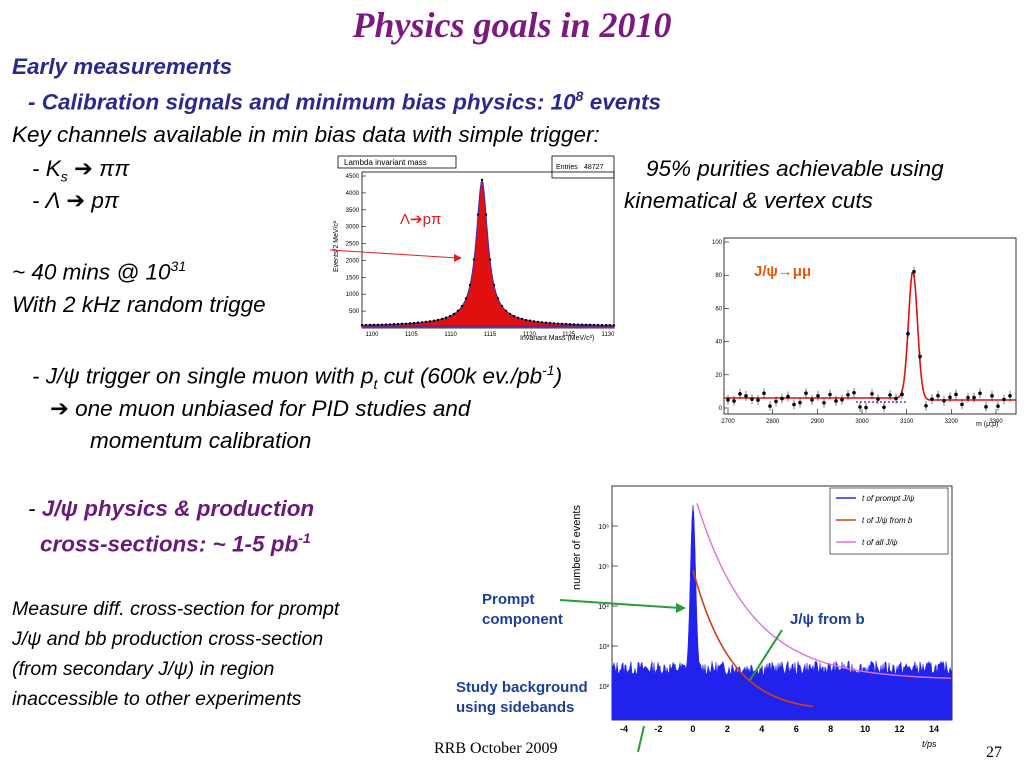  Describe the element at coordinates (522, 619) in the screenshot. I see `prompt-annotation-2: component` at that location.